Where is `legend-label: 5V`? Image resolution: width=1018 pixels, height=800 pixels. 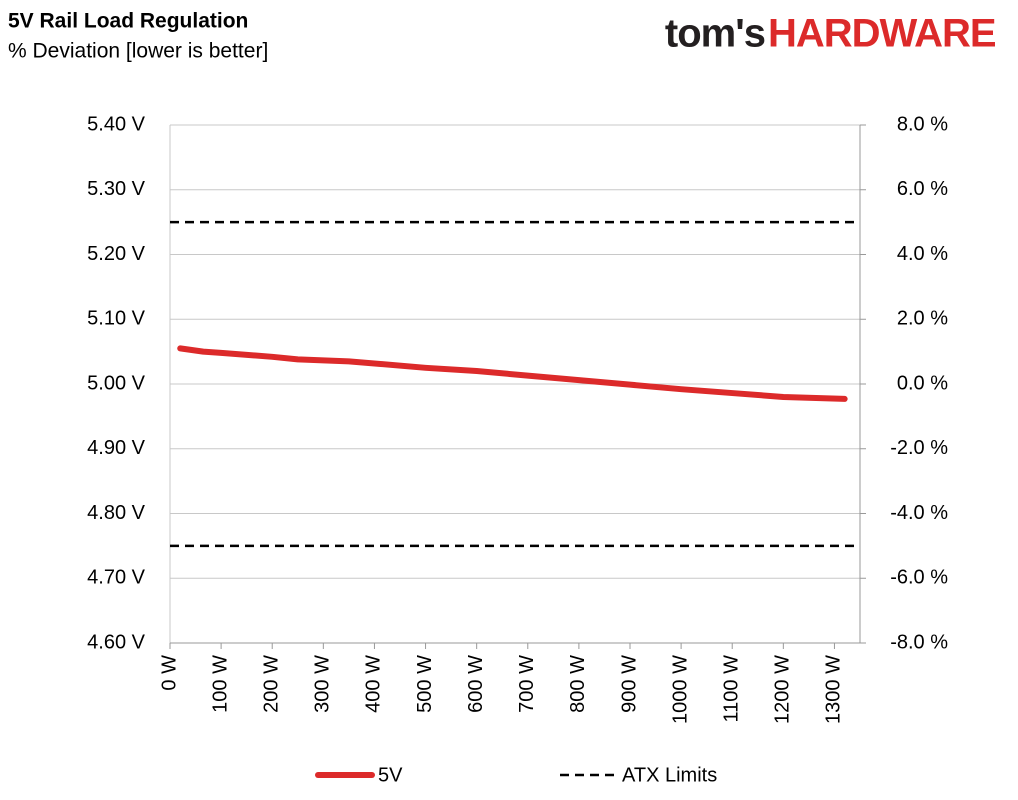
legend-label: 5V is located at coordinates (390, 775).